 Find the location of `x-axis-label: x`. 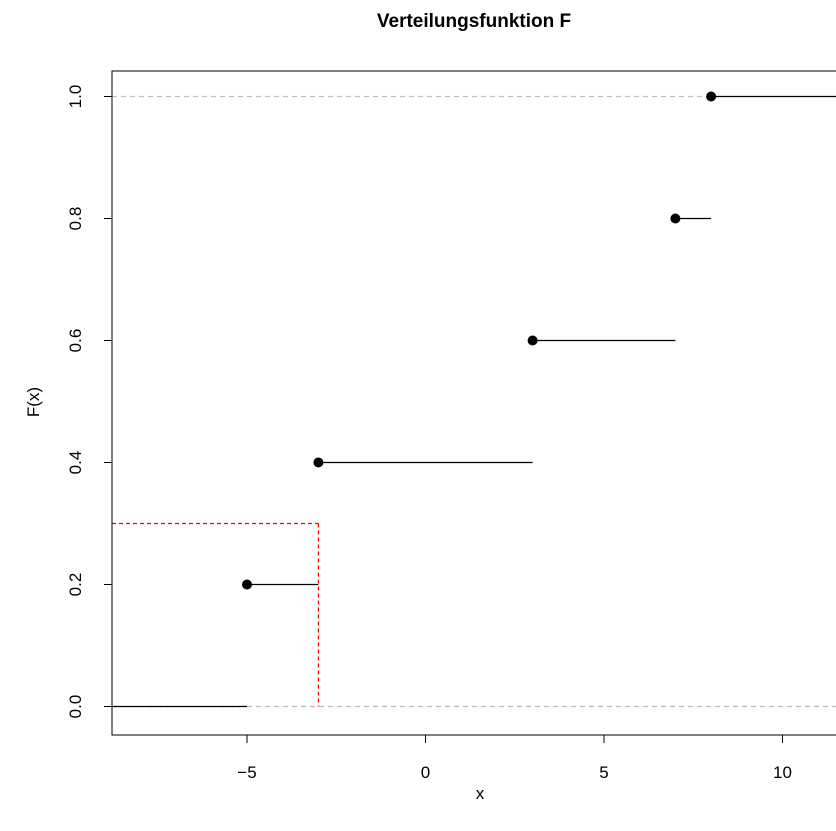

x-axis-label: x is located at coordinates (480, 793).